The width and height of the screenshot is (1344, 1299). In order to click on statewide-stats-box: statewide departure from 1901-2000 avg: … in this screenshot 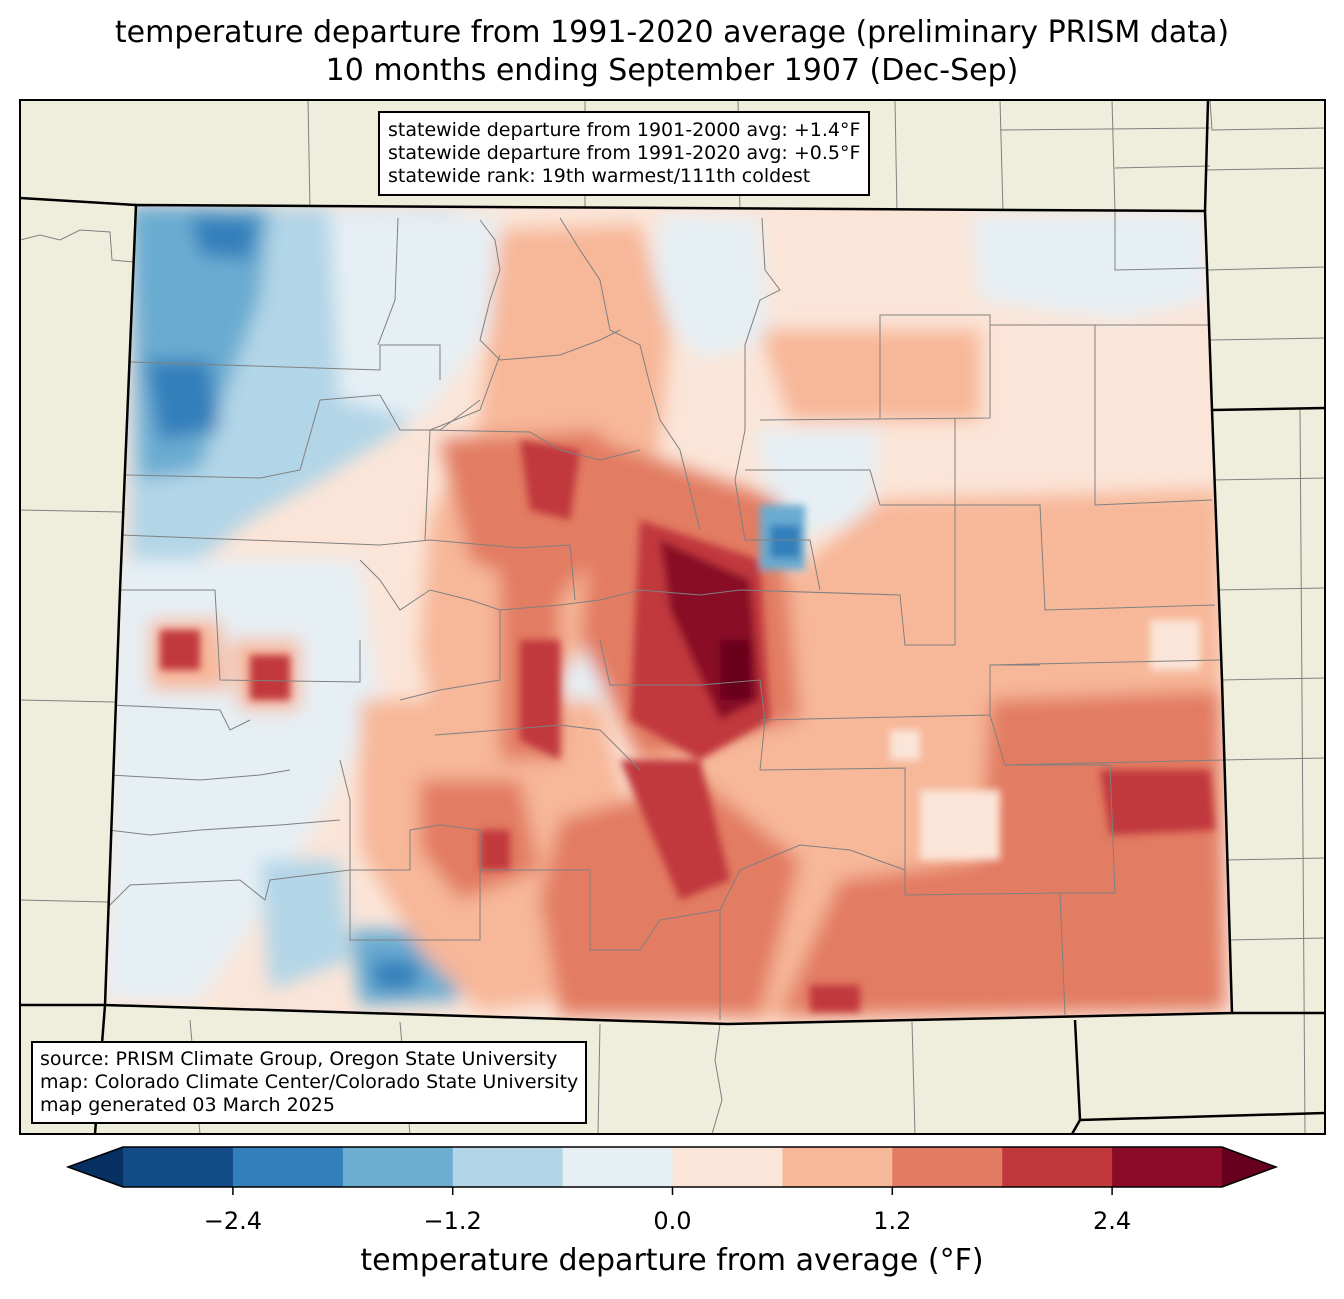, I will do `click(624, 153)`.